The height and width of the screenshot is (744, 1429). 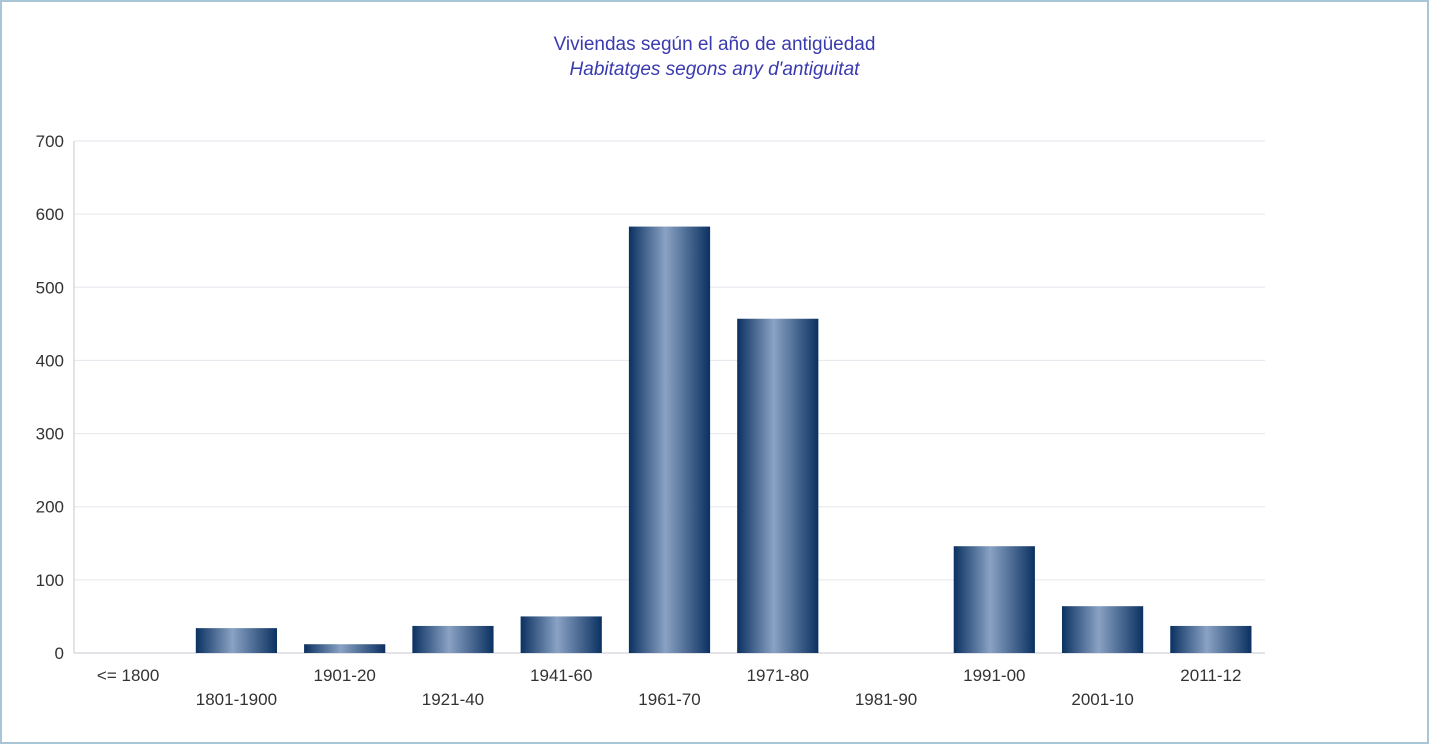 What do you see at coordinates (1102, 699) in the screenshot?
I see `x-tick-label: 2001-10` at bounding box center [1102, 699].